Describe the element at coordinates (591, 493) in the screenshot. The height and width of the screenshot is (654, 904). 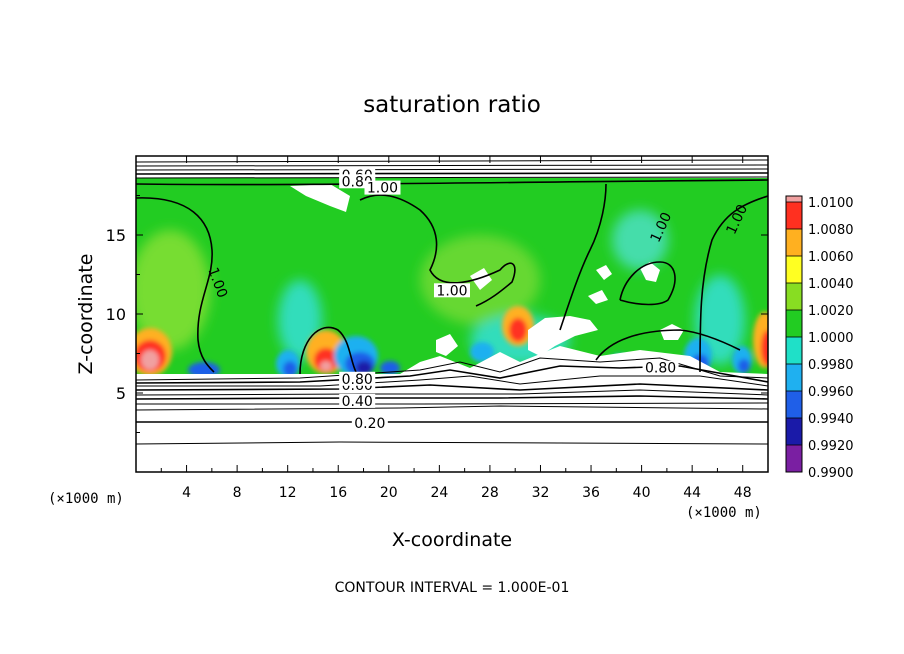
I see `x-tick-label: 36` at that location.